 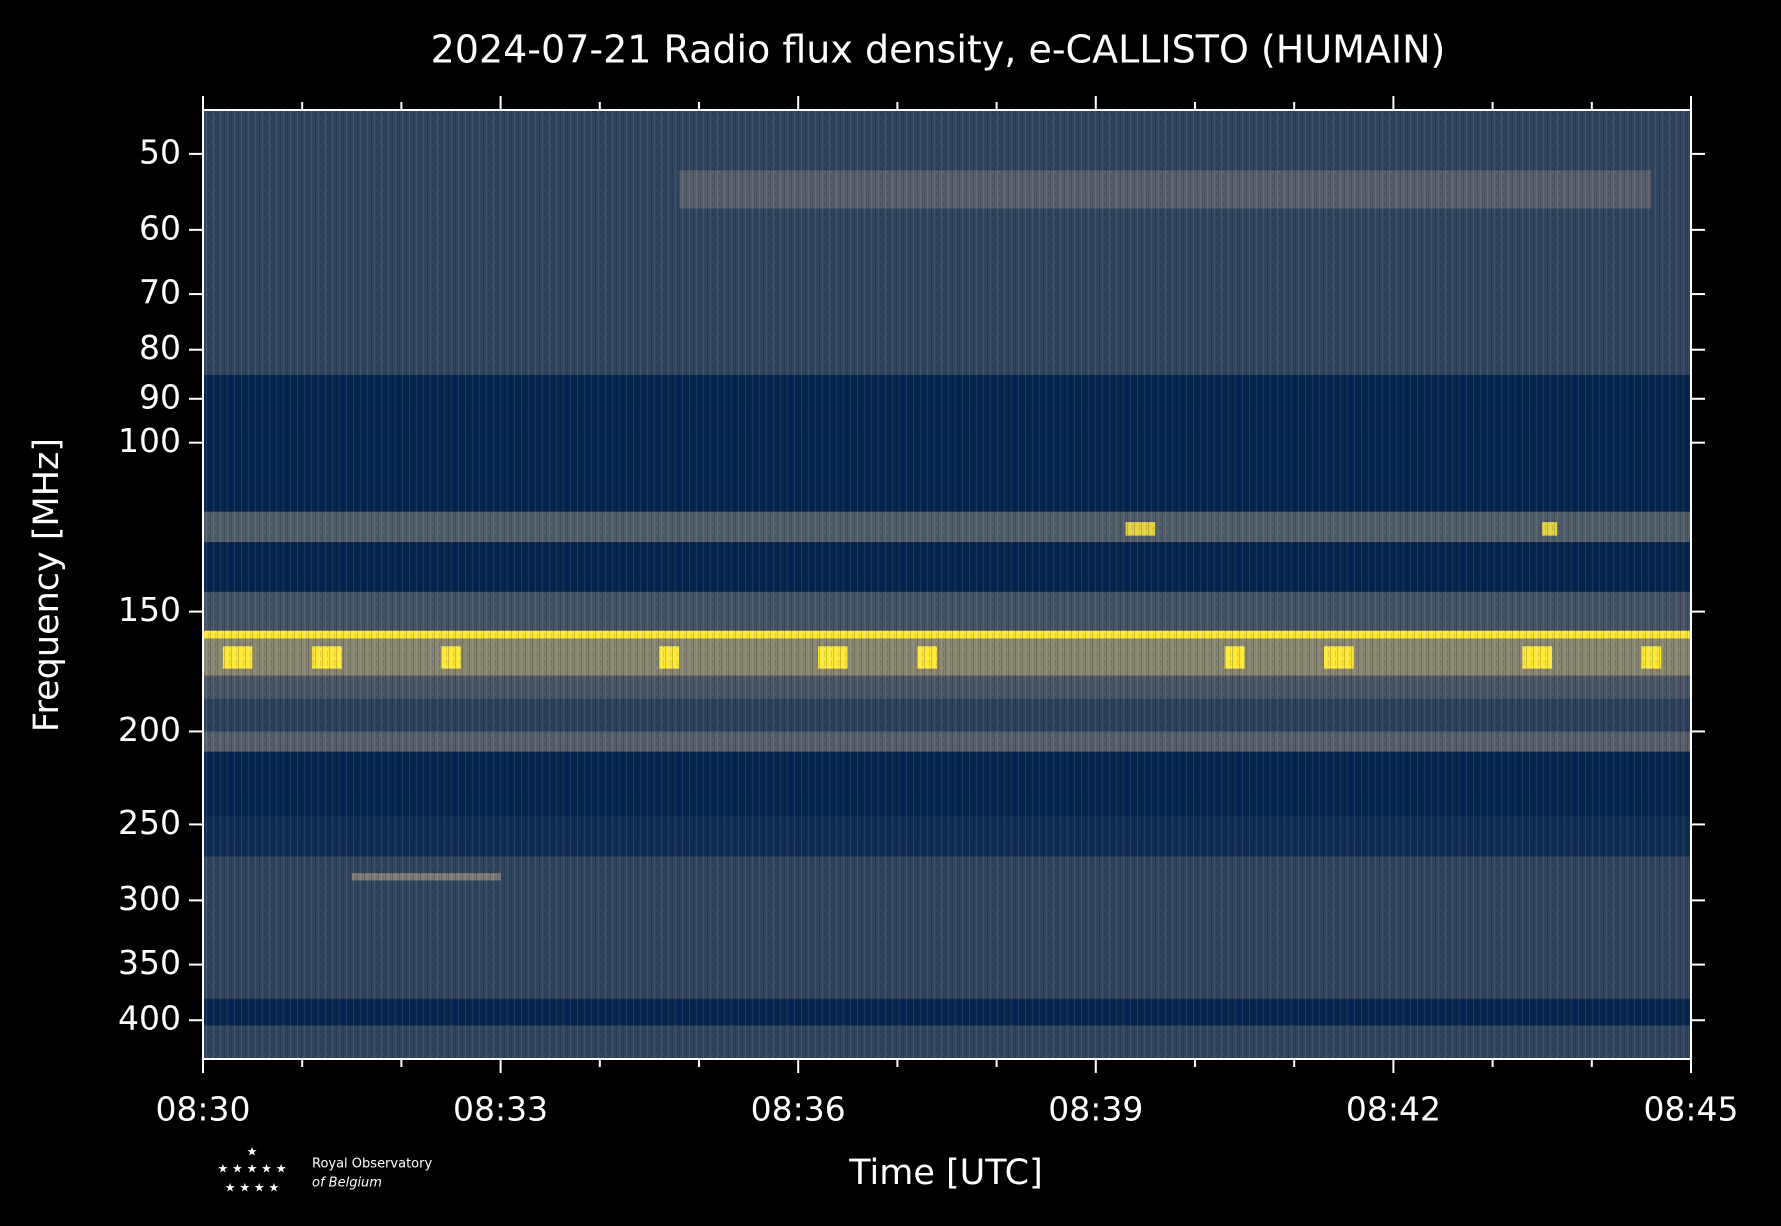 I want to click on y-tick-label: 70, so click(x=160, y=292).